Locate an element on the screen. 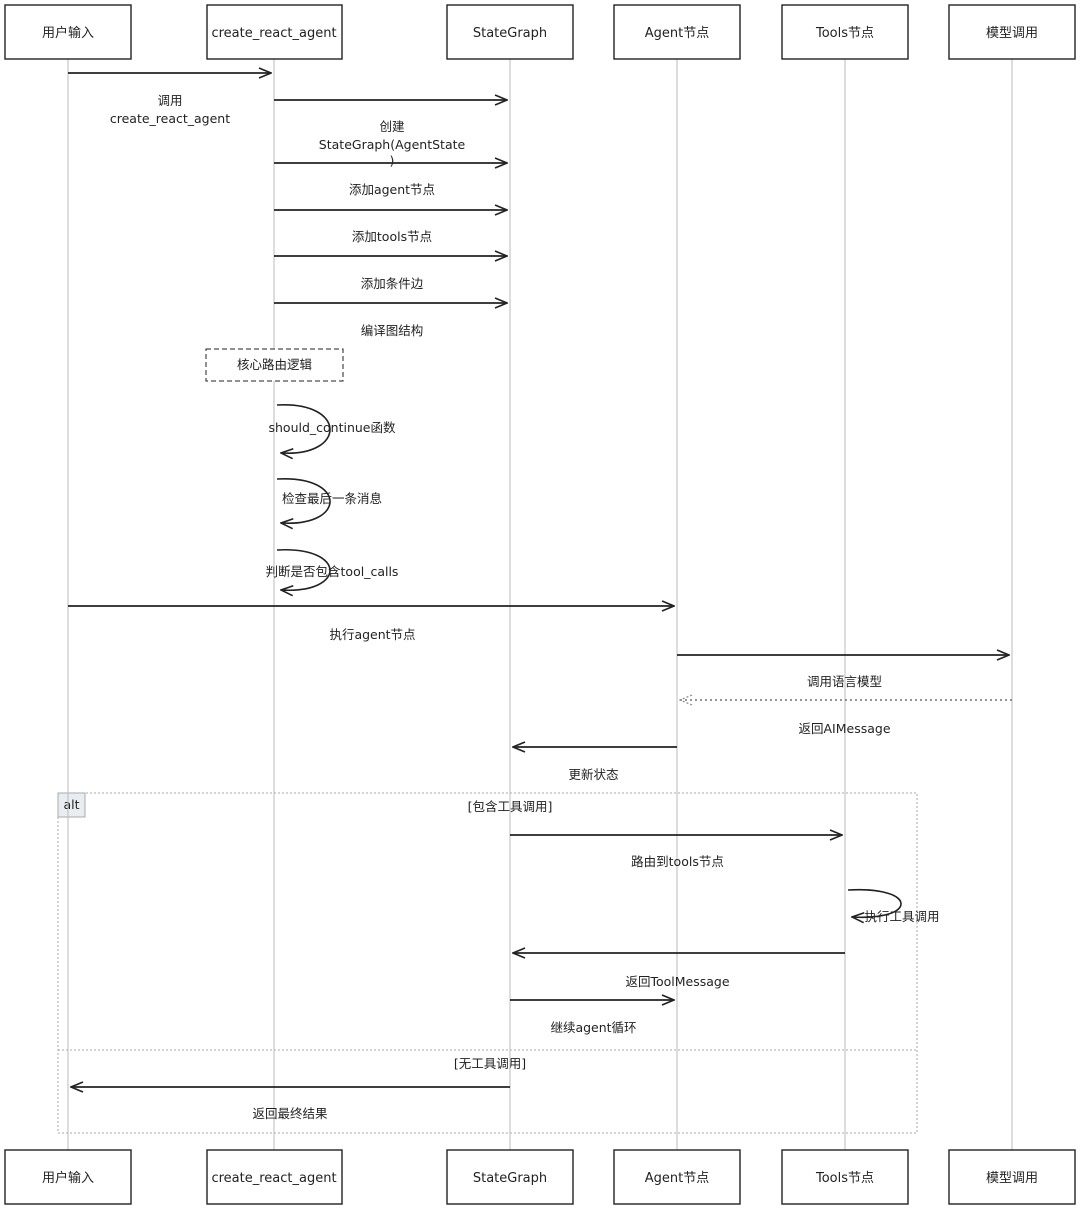 Image resolution: width=1080 pixels, height=1213 pixels. top-participant-label: 模型调用 is located at coordinates (1012, 33).